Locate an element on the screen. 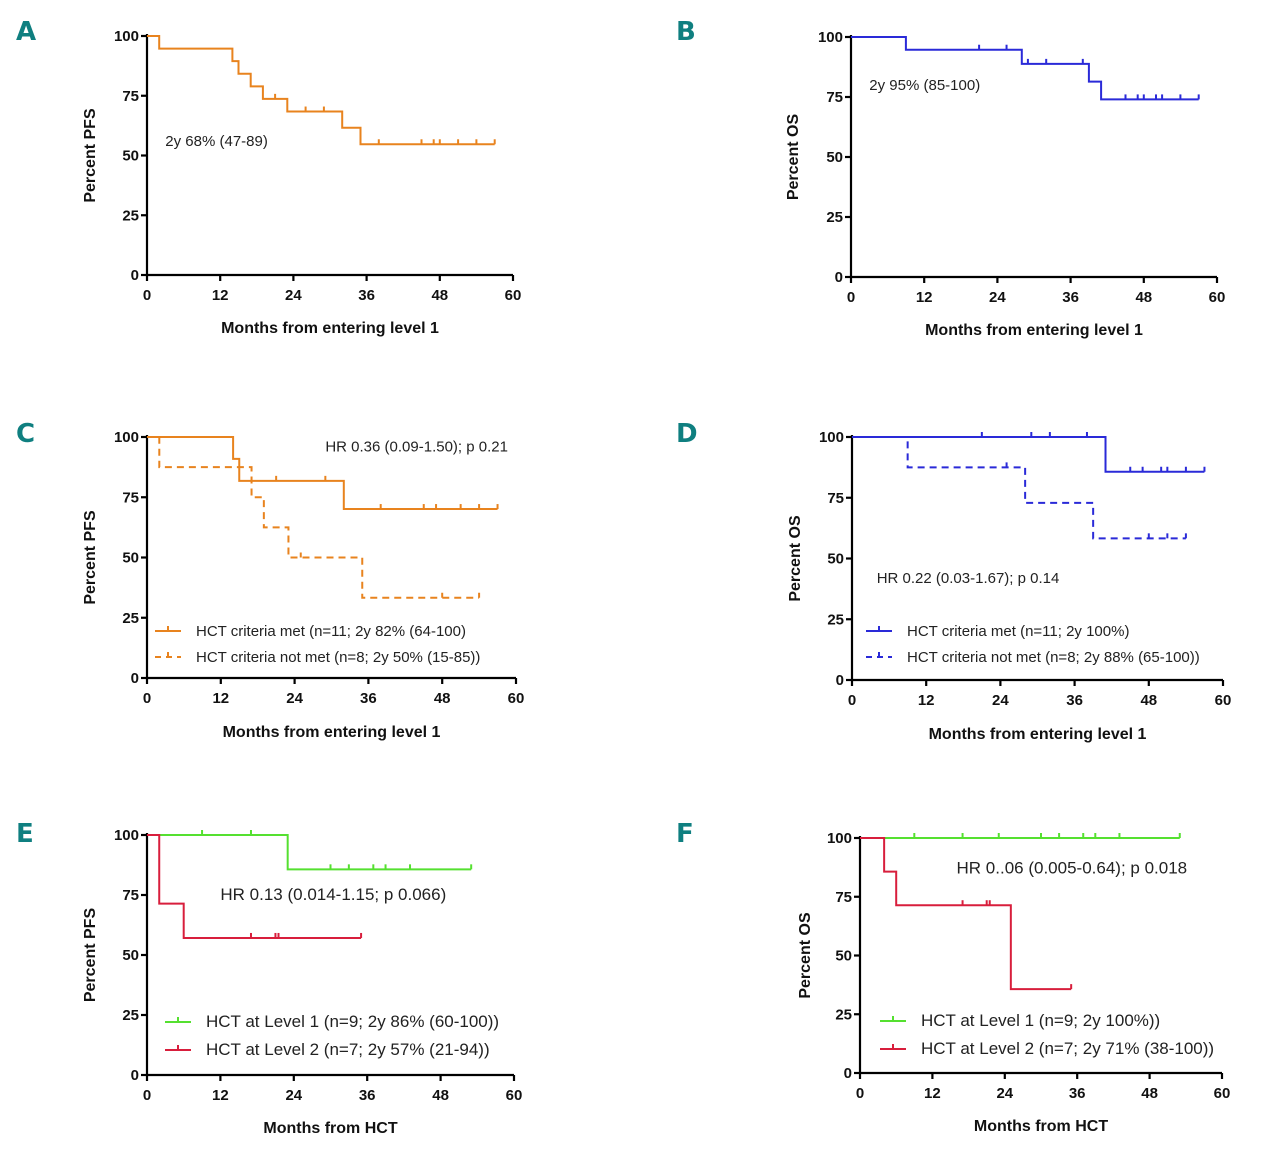 The image size is (1280, 1151). annotation-text: 2y 95% (85-100) is located at coordinates (924, 85).